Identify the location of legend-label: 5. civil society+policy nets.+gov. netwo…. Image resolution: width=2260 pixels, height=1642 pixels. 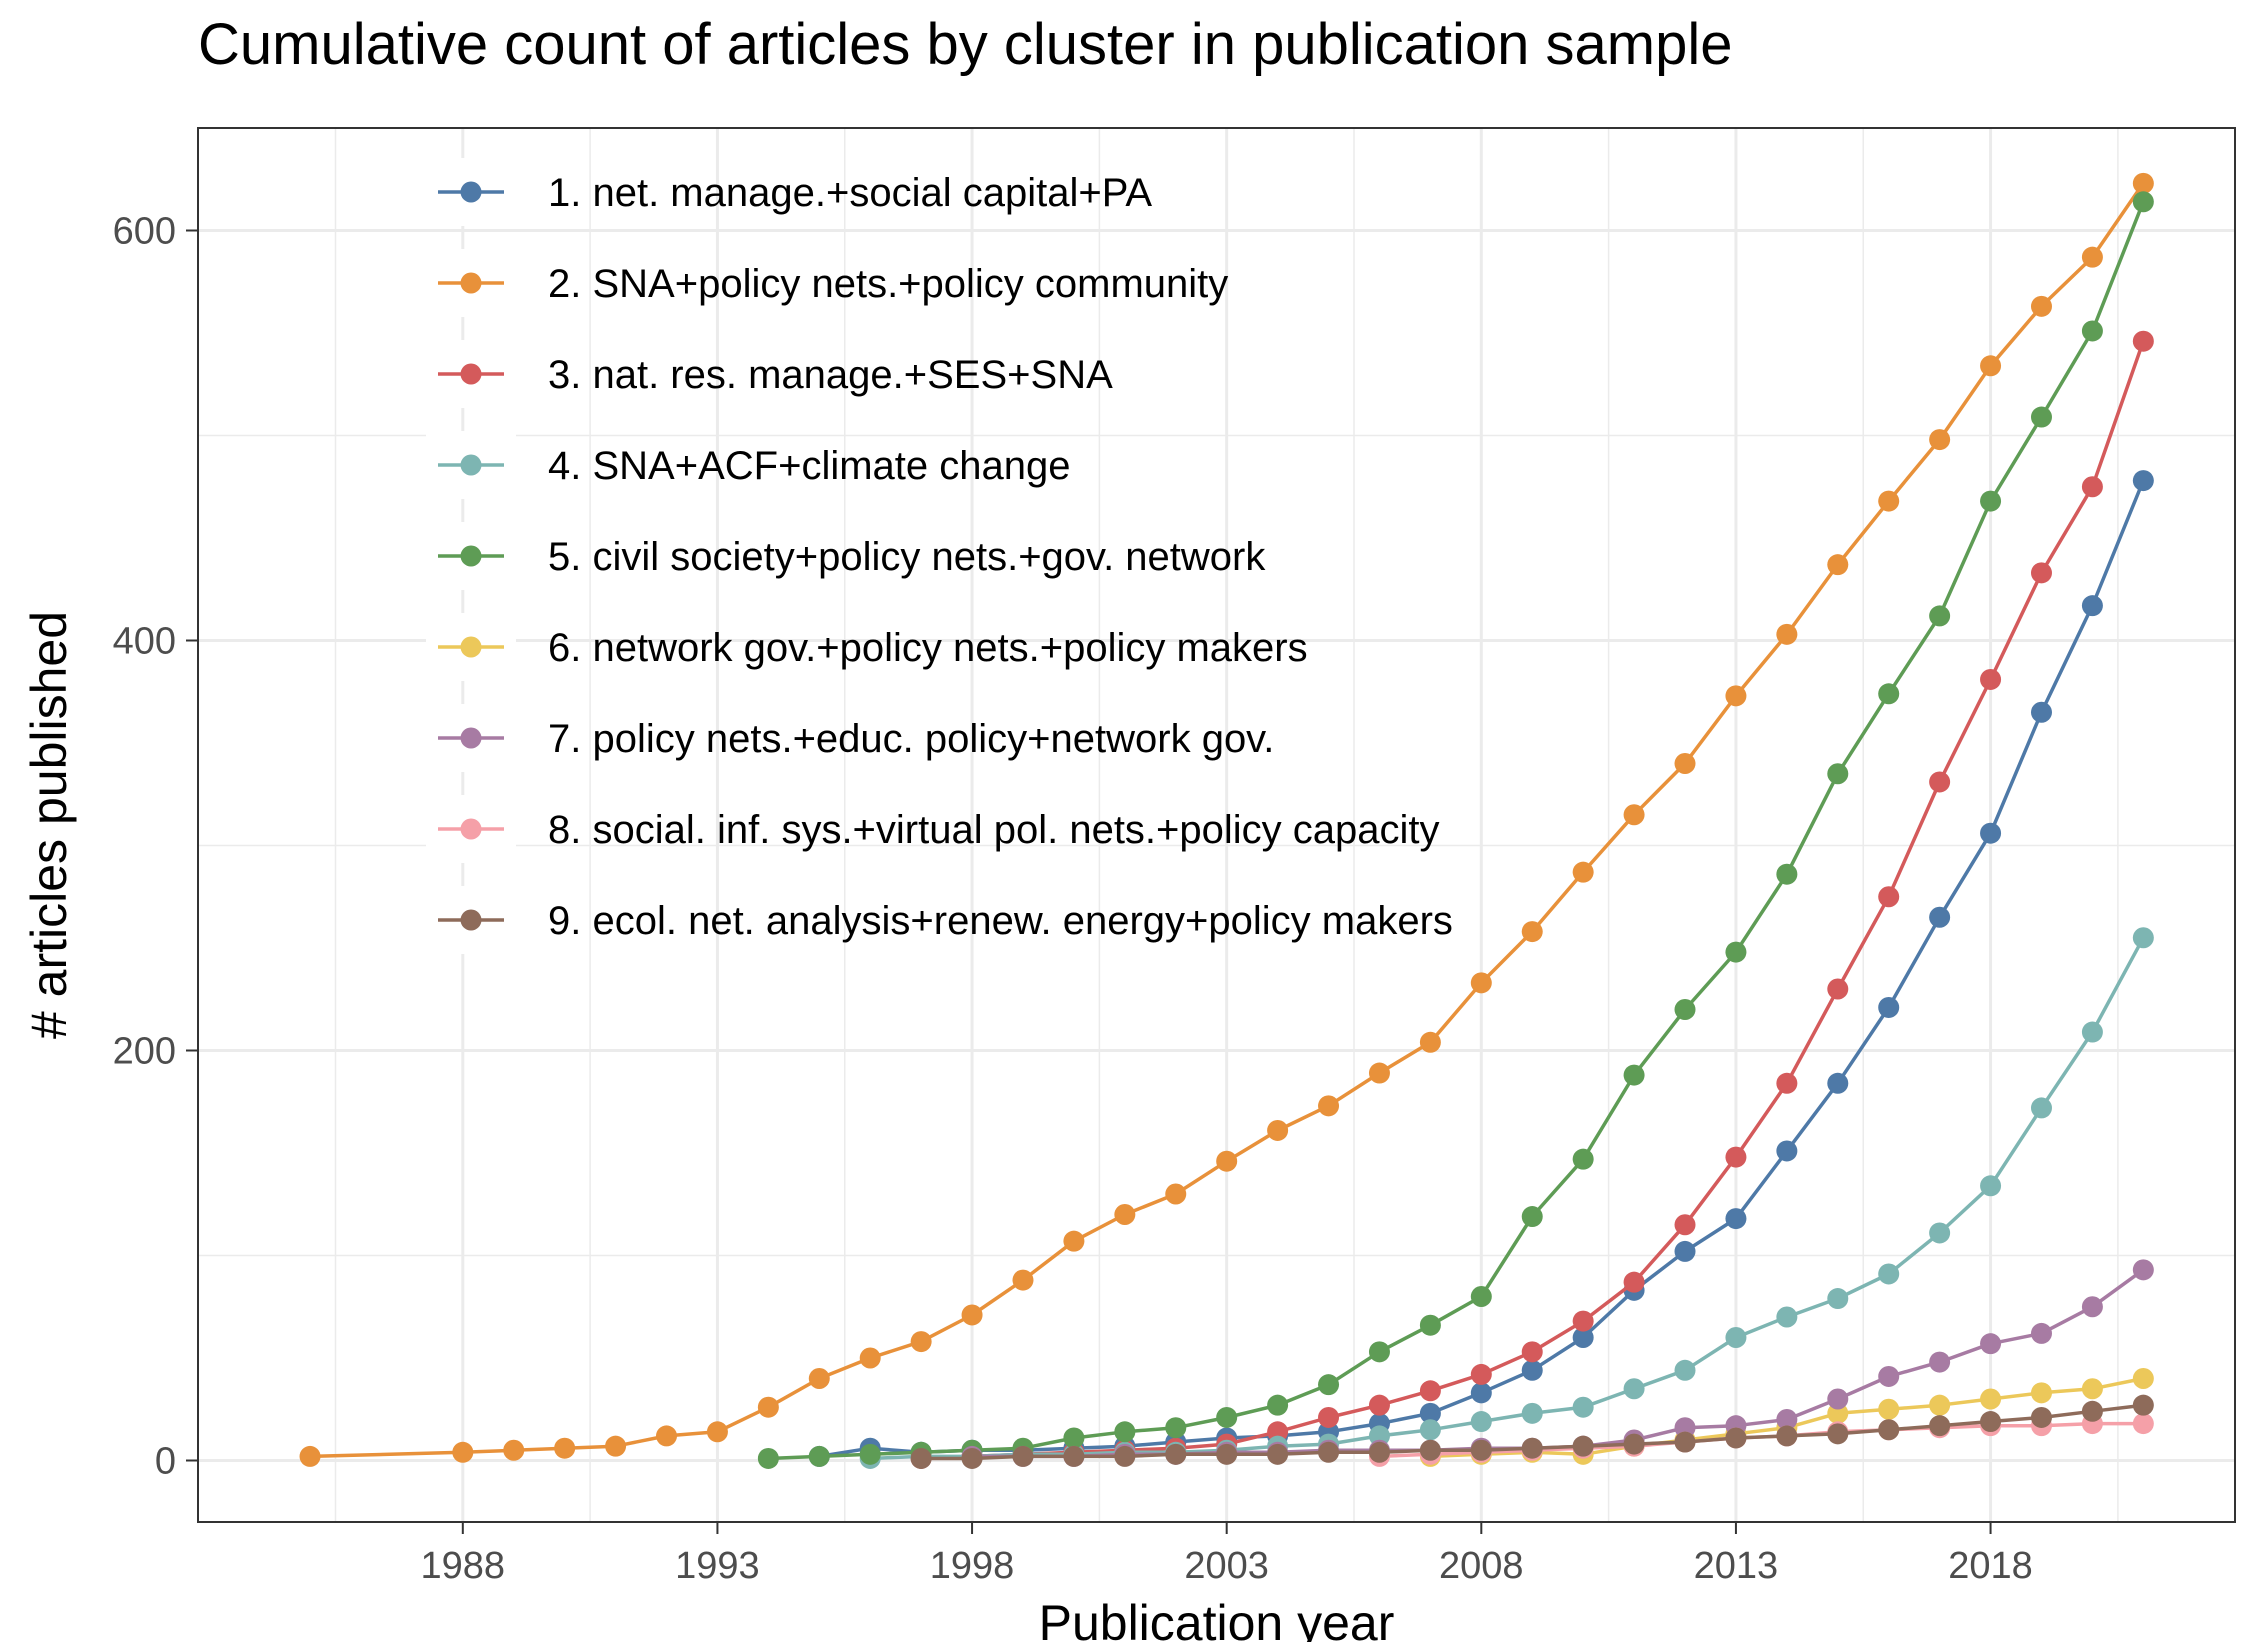
(907, 557).